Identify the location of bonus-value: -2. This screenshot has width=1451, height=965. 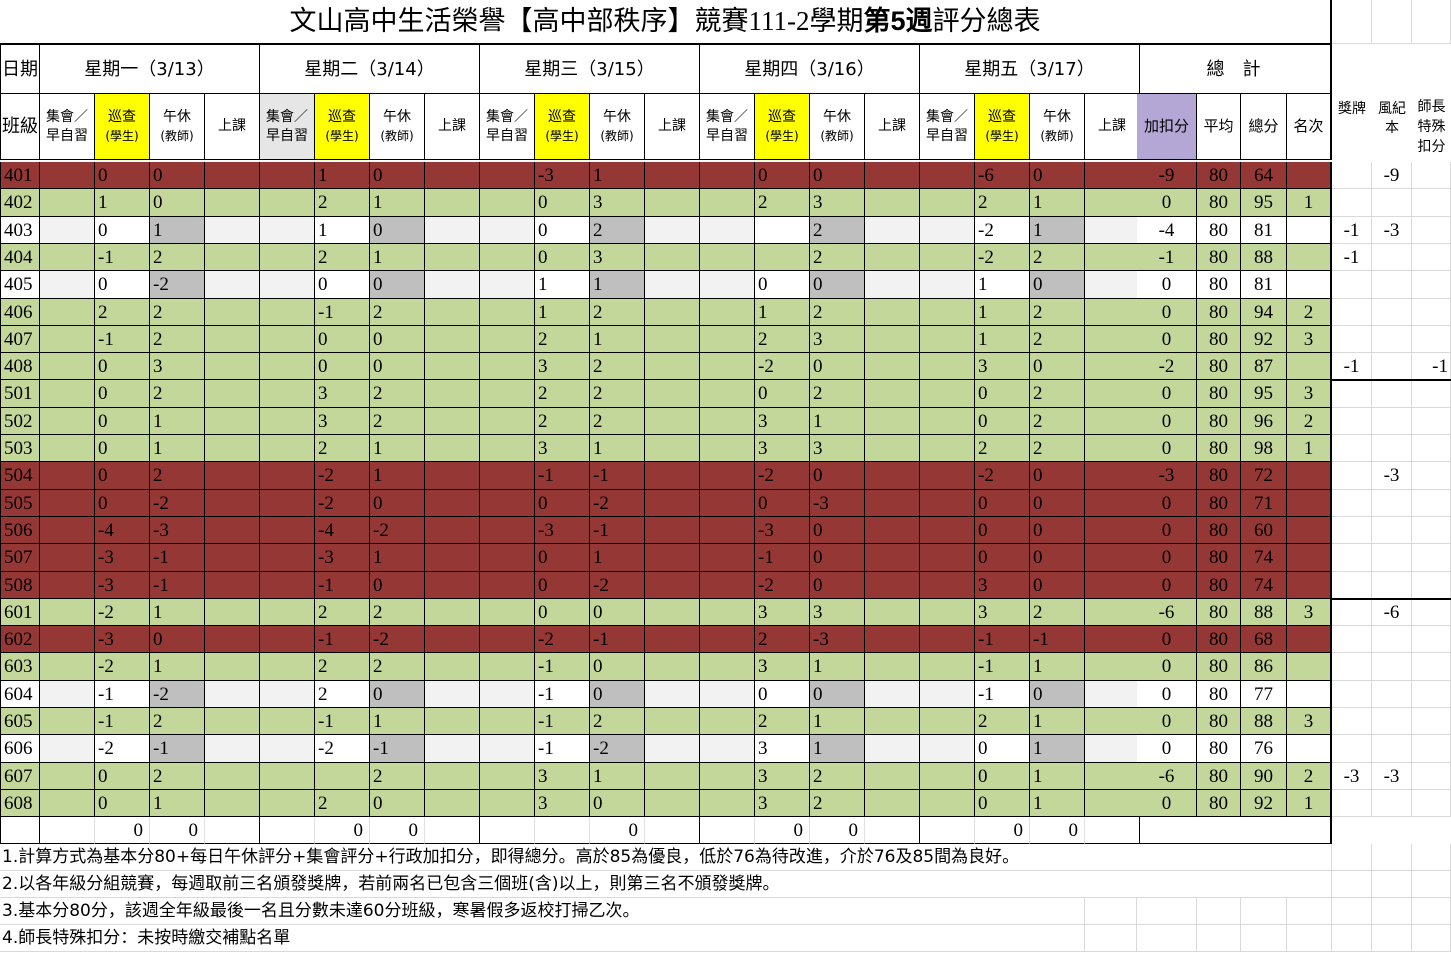
(1167, 366).